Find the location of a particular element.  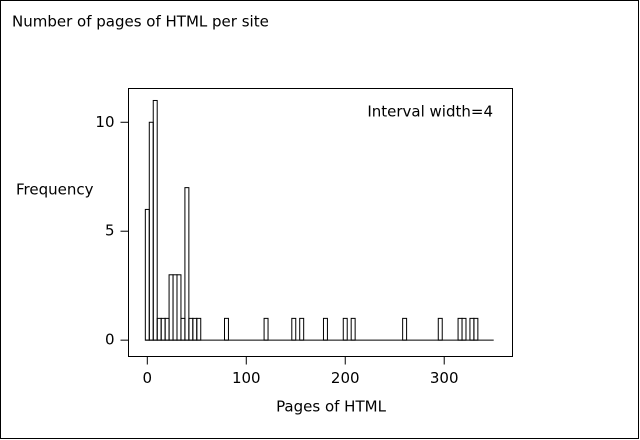

y-tick-label: 10 is located at coordinates (104, 122).